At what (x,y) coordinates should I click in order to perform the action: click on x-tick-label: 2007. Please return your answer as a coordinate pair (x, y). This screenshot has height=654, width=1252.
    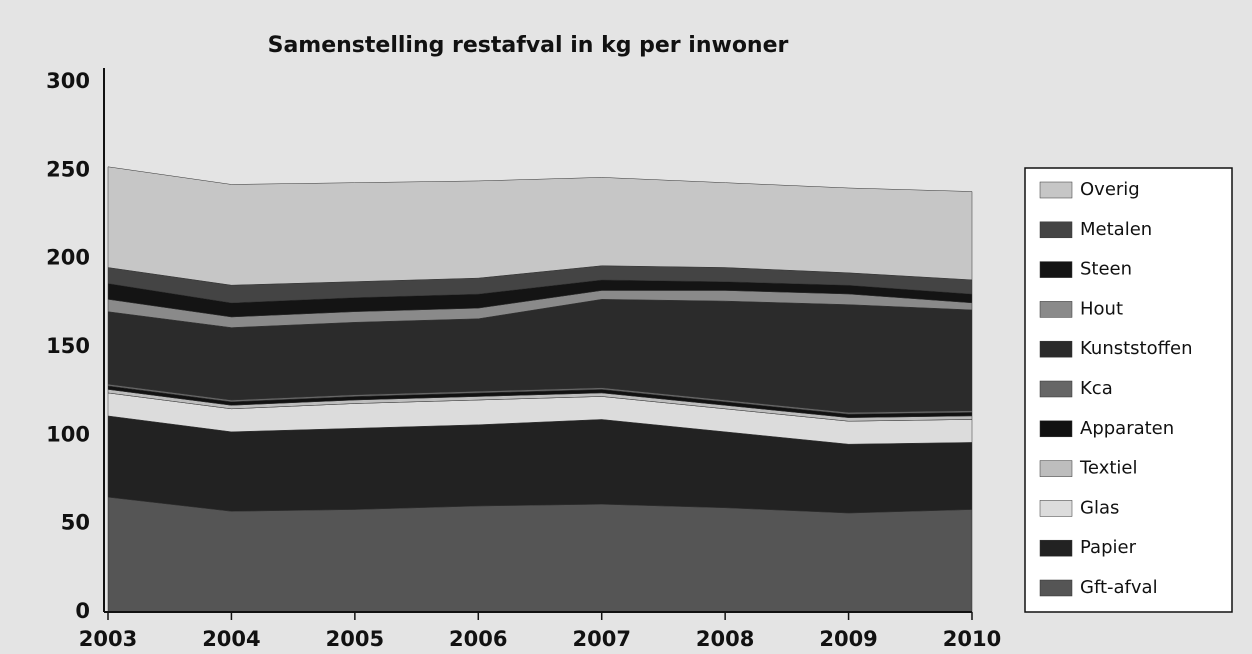
    Looking at the image, I should click on (601, 639).